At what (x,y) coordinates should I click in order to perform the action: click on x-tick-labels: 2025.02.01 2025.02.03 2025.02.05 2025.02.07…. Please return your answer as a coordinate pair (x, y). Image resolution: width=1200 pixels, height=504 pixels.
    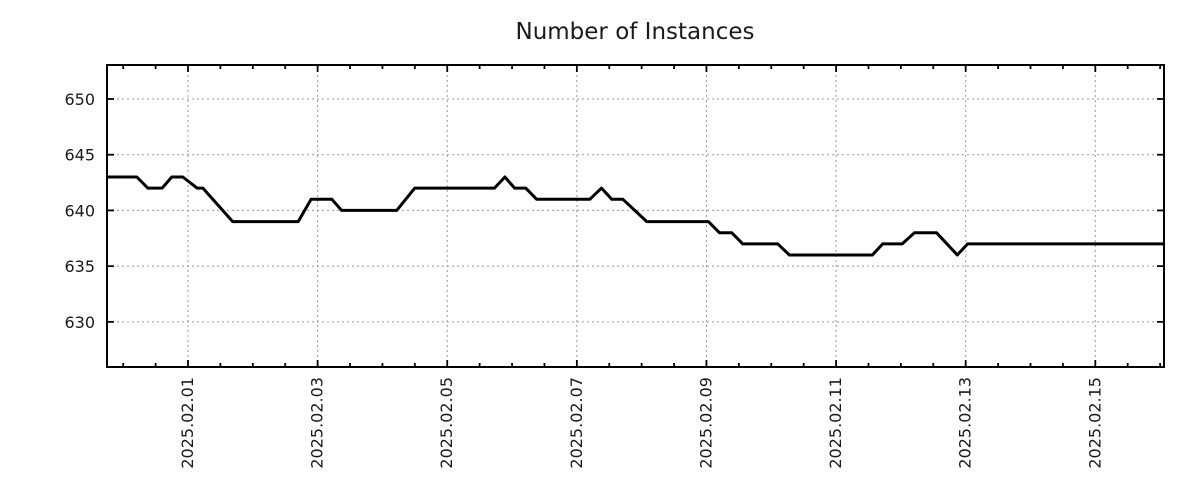
    Looking at the image, I should click on (641, 423).